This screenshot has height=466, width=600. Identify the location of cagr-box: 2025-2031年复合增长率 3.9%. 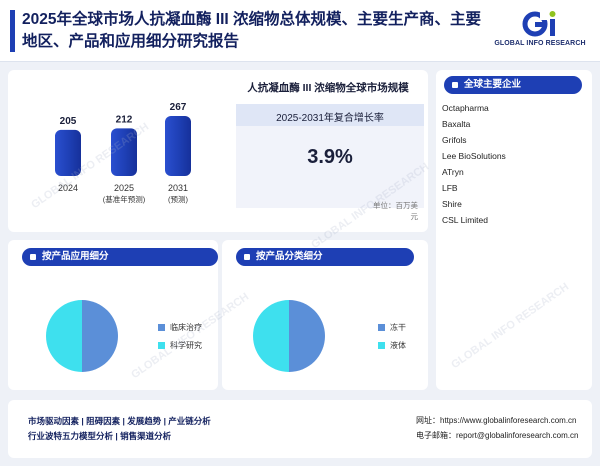
(330, 156).